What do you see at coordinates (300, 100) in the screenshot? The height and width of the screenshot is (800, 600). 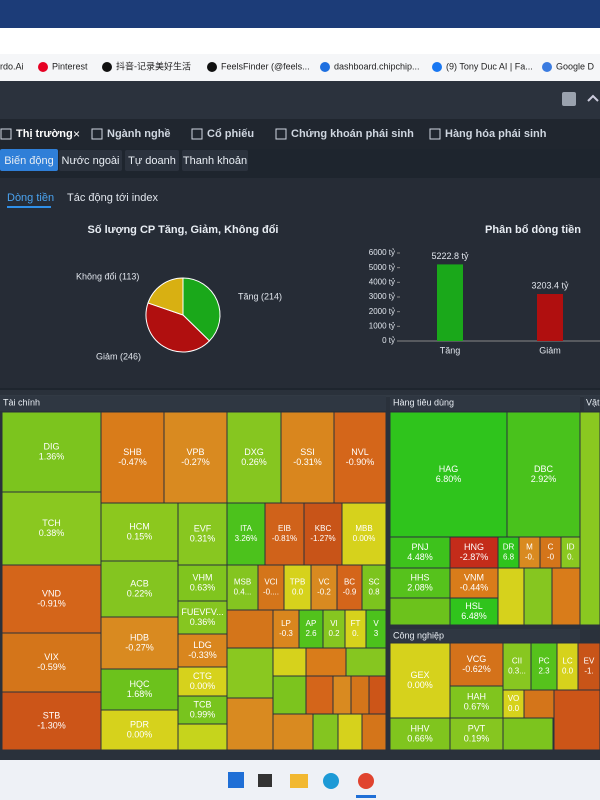 I see `toolbar` at bounding box center [300, 100].